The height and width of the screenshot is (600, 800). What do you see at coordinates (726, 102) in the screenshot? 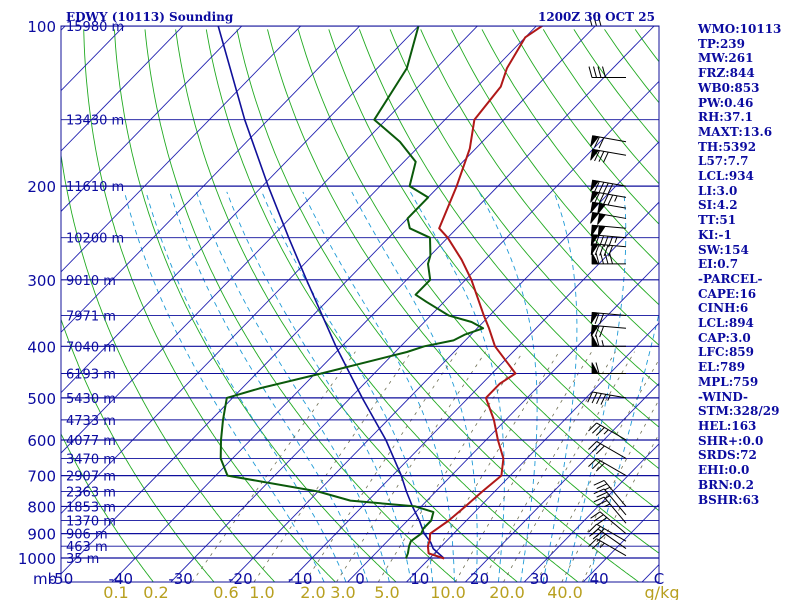
I see `sounding-index-item: PW:0.46` at bounding box center [726, 102].